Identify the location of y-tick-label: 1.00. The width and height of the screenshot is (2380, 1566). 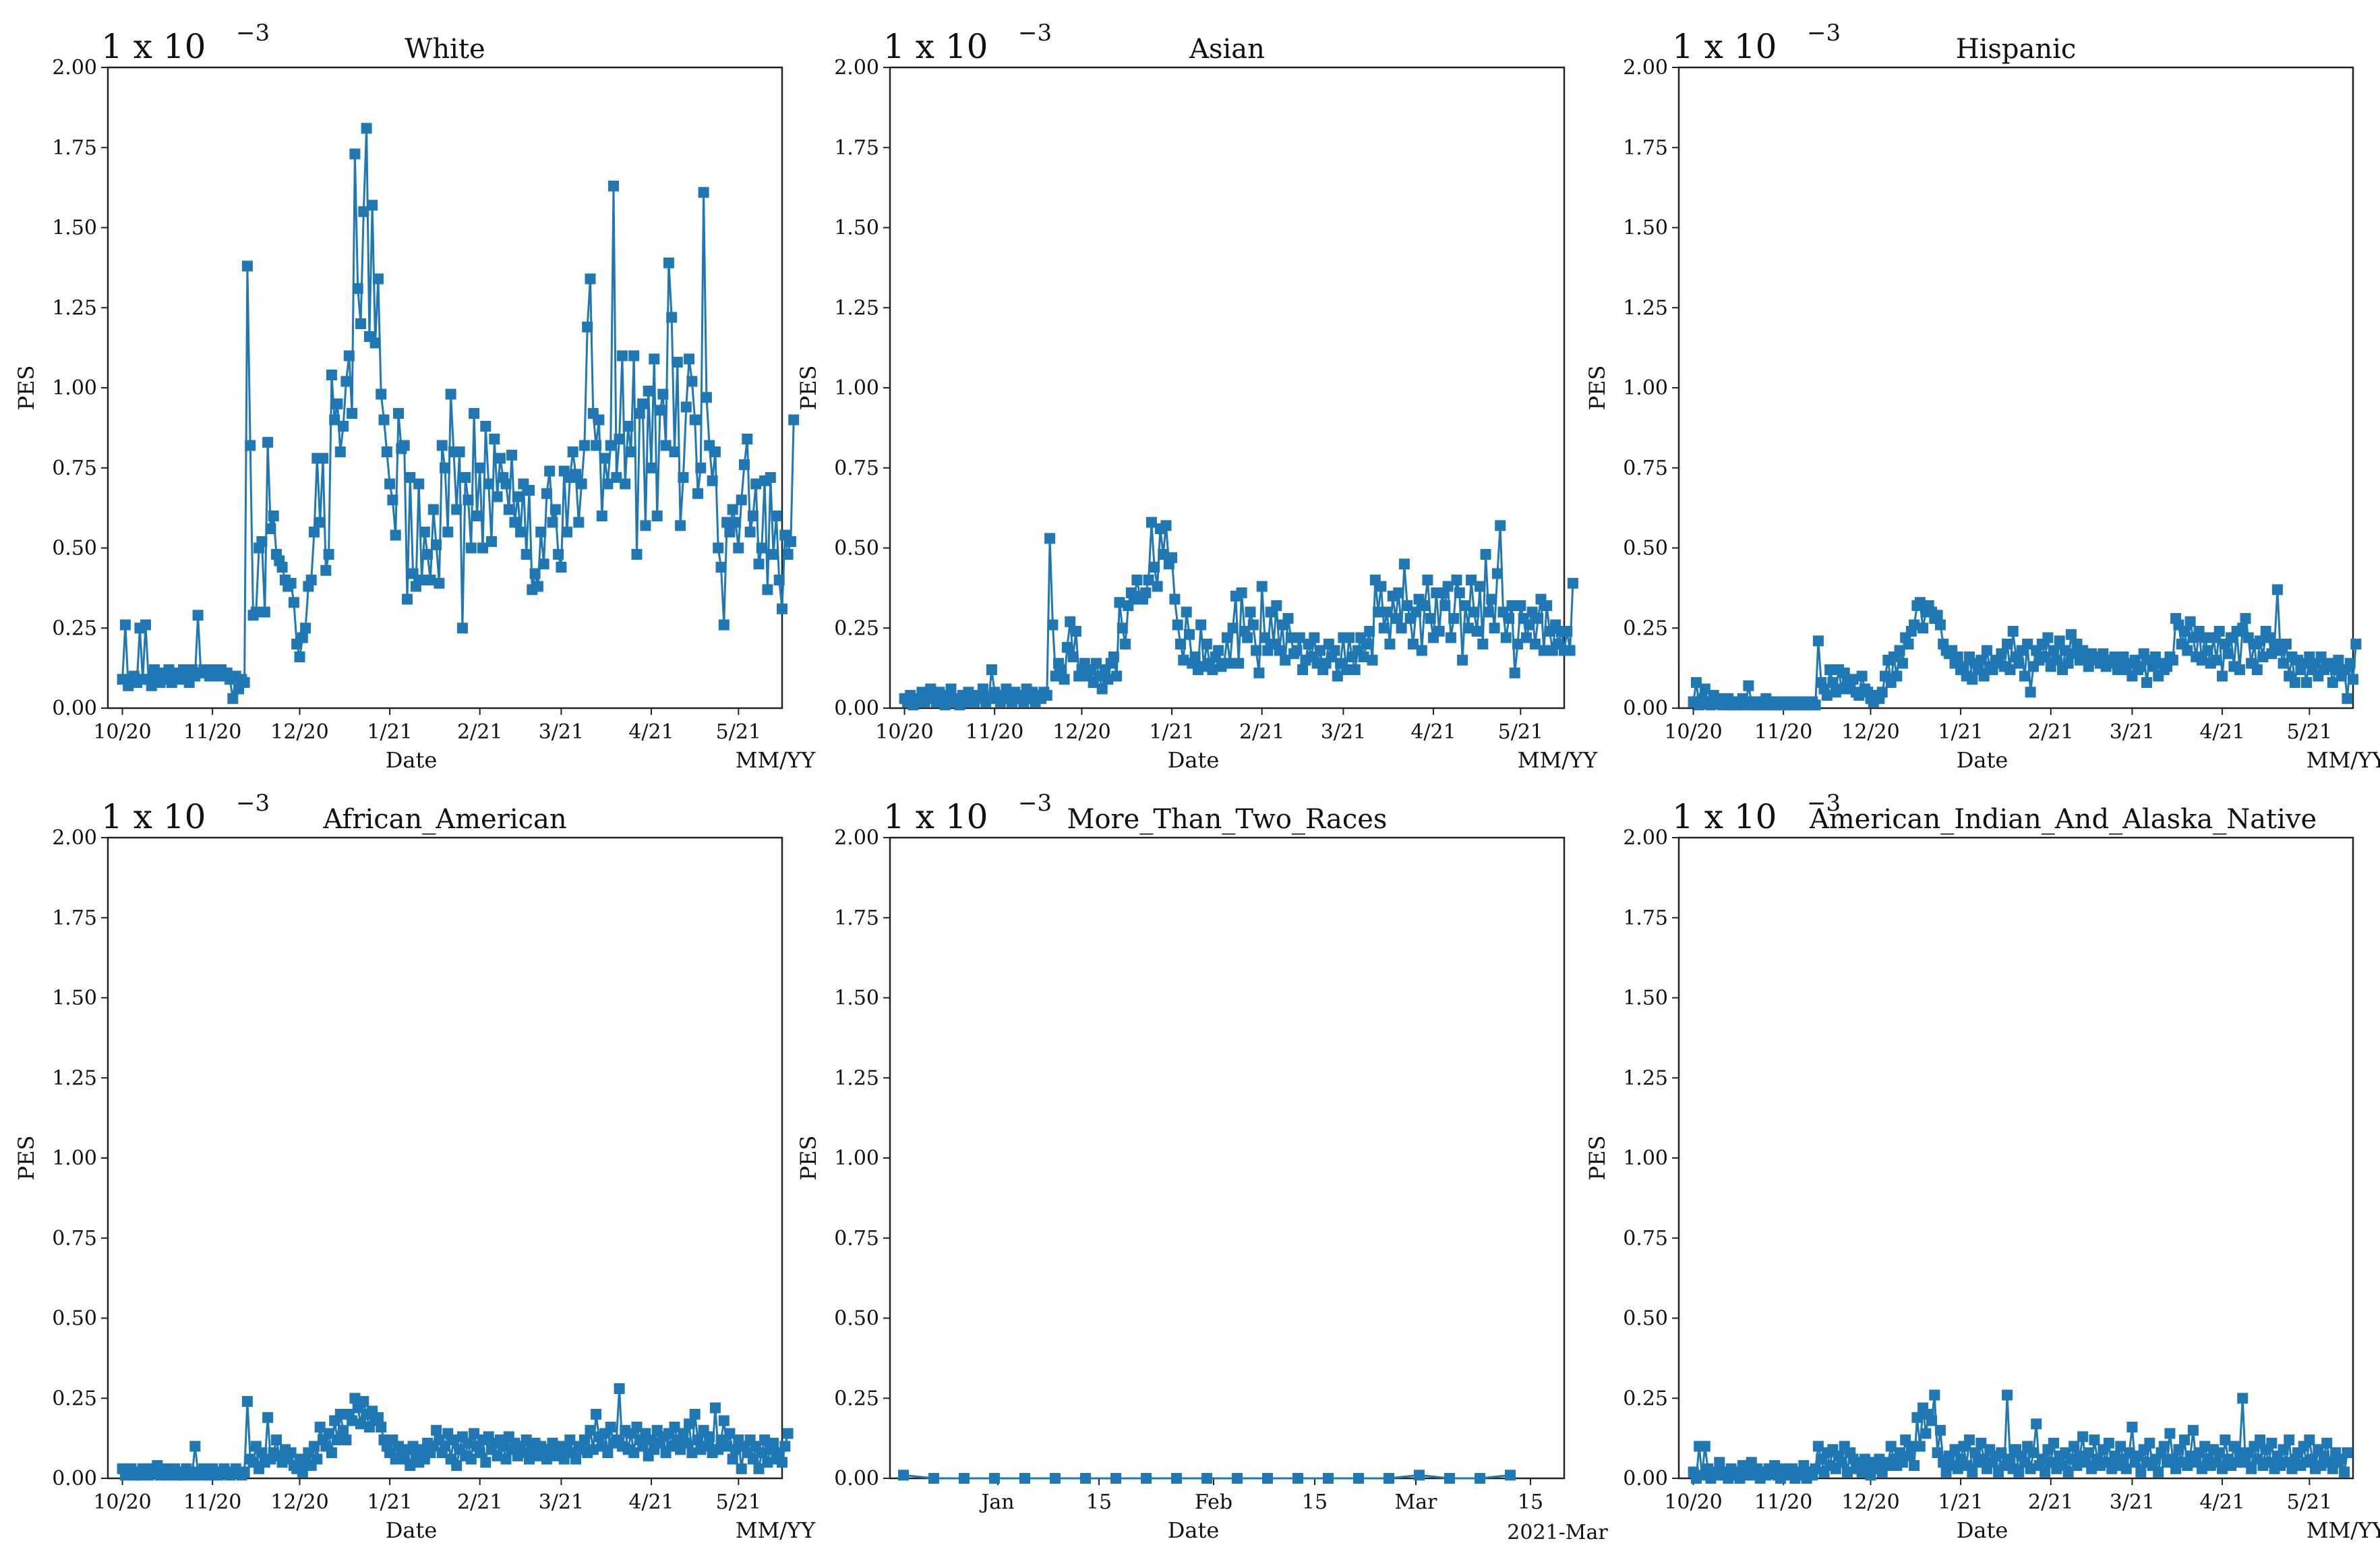
(856, 1158).